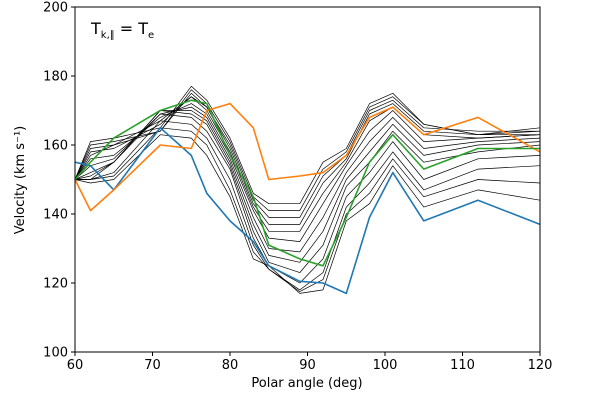 The height and width of the screenshot is (402, 598). I want to click on y-tick-label: 140, so click(55, 215).